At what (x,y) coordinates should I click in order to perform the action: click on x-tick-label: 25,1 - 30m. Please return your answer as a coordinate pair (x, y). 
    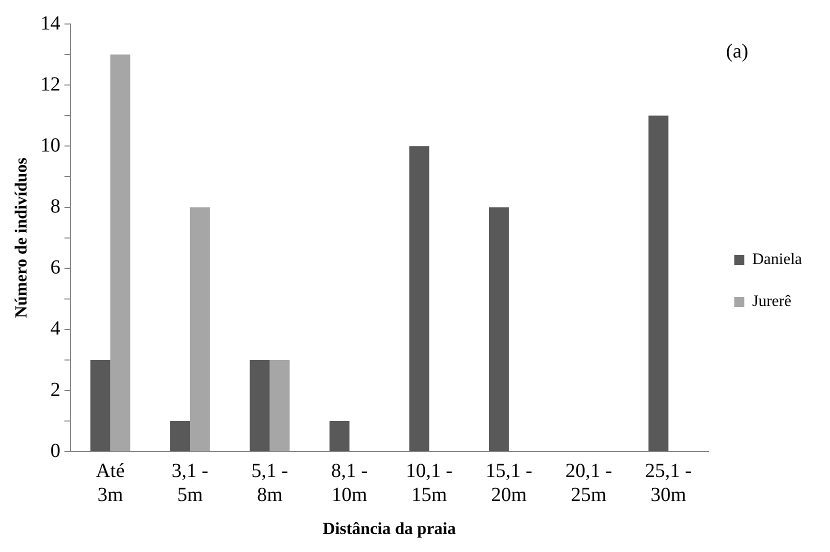
    Looking at the image, I should click on (668, 483).